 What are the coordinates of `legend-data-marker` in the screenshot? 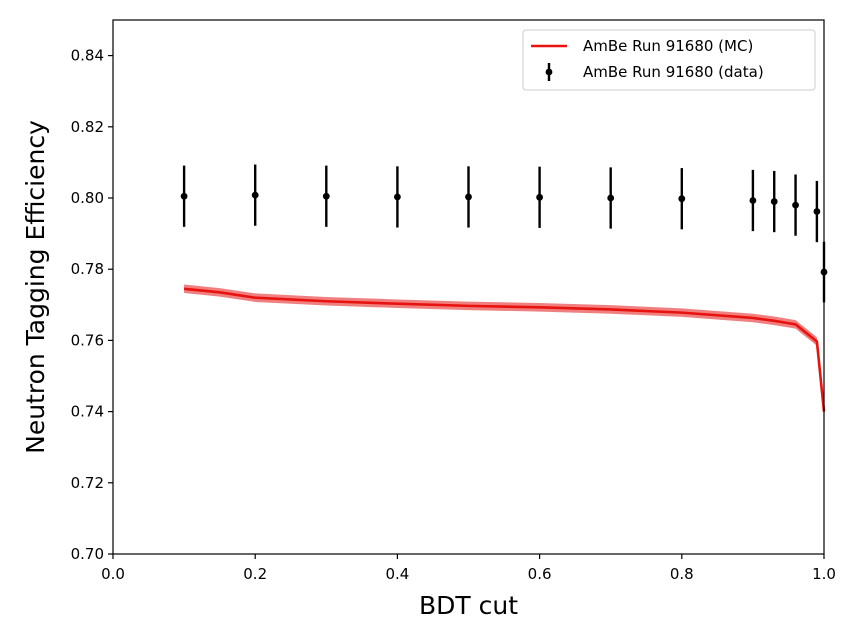 It's located at (549, 72).